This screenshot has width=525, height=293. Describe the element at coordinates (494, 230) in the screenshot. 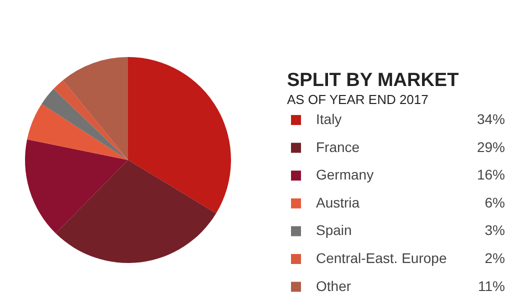

I see `data-label: 3%` at that location.